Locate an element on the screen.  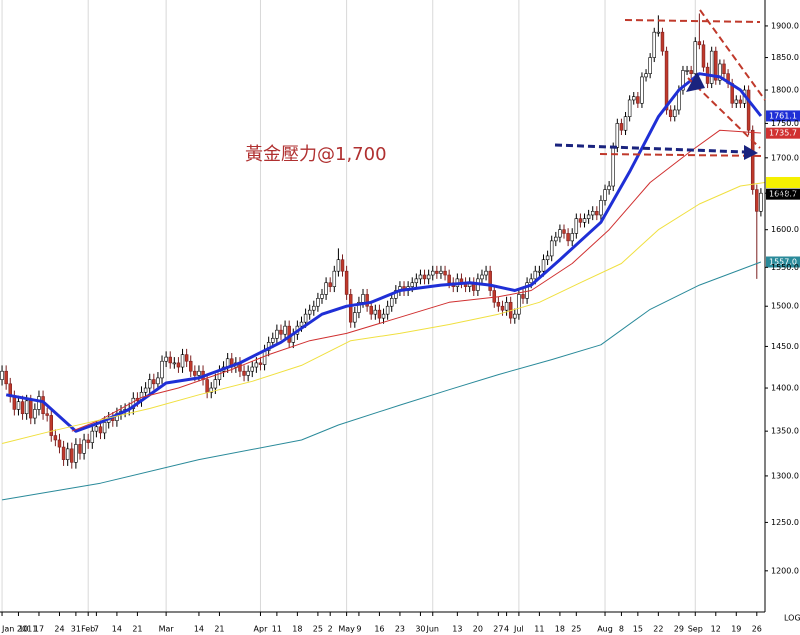
x-tick-label: 4 is located at coordinates (506, 629).